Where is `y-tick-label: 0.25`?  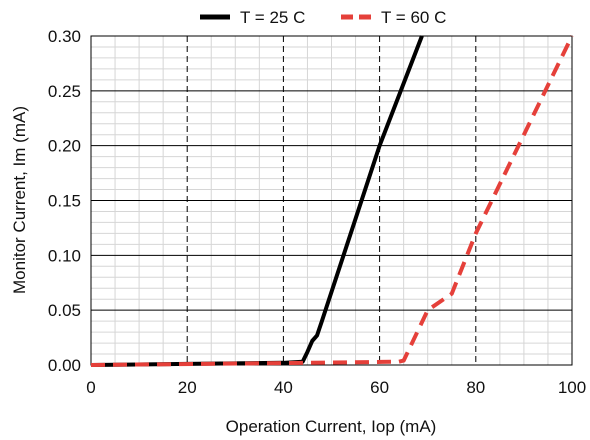
y-tick-label: 0.25 is located at coordinates (64, 91).